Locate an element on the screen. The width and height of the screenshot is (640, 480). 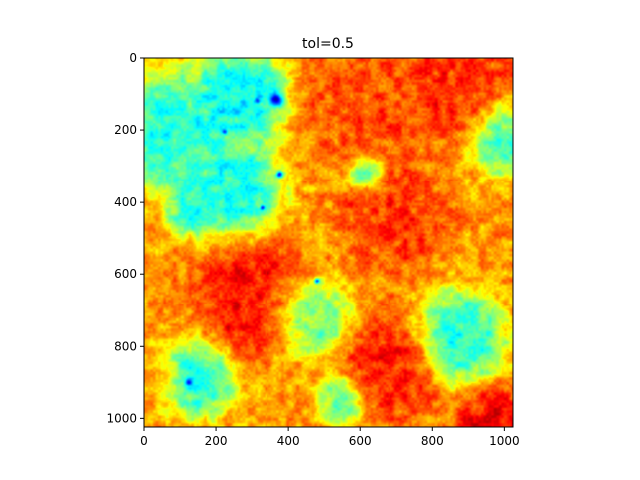
x-tick-label: 1000 is located at coordinates (504, 441).